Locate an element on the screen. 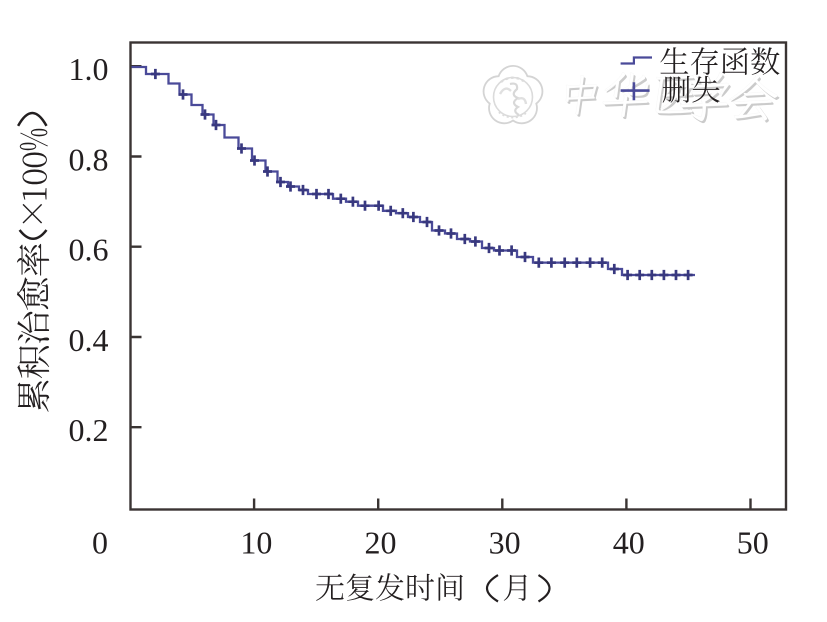  svg-text: 1.0 is located at coordinates (89, 69).